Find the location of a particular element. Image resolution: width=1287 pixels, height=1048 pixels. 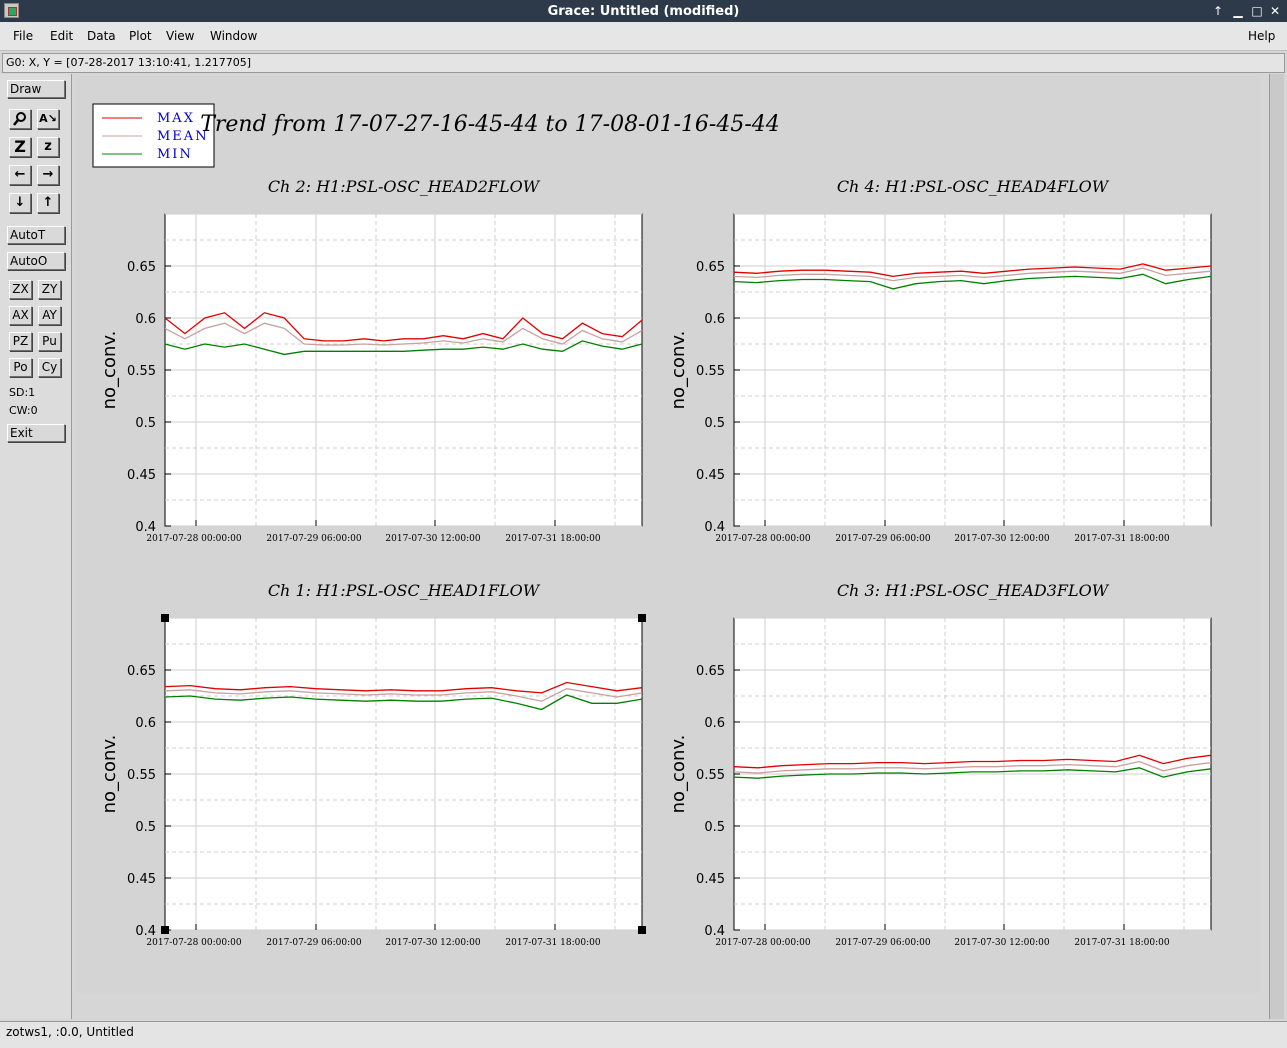

menu-bar: File Edit Data Plot View Window Help is located at coordinates (643, 36).